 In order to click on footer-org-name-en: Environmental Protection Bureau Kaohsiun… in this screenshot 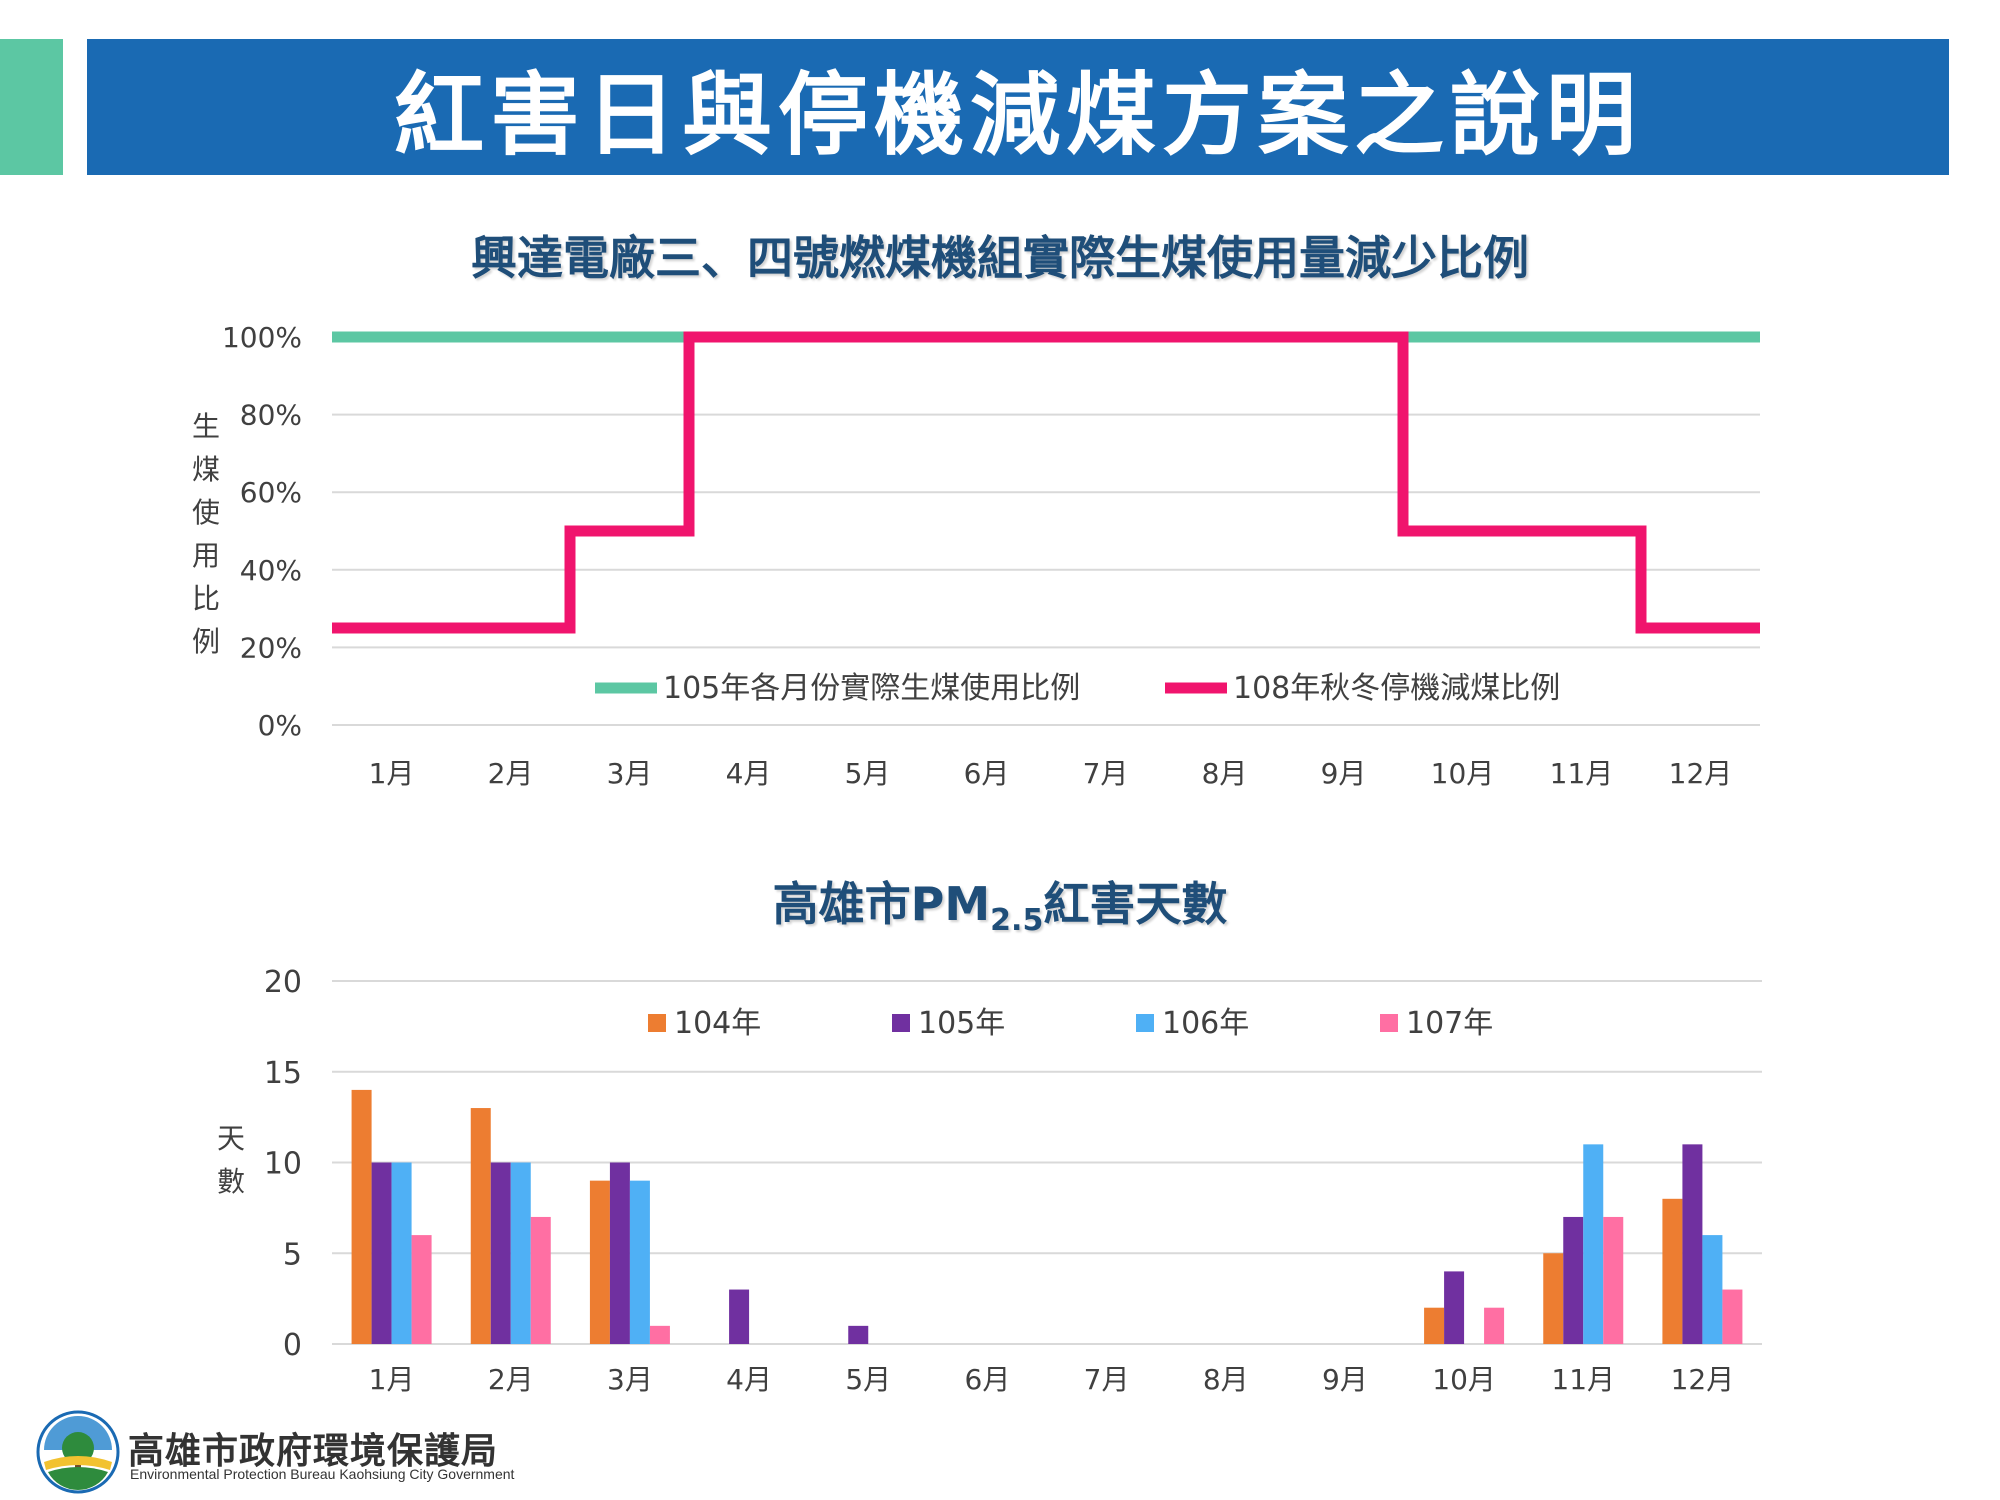, I will do `click(322, 1474)`.